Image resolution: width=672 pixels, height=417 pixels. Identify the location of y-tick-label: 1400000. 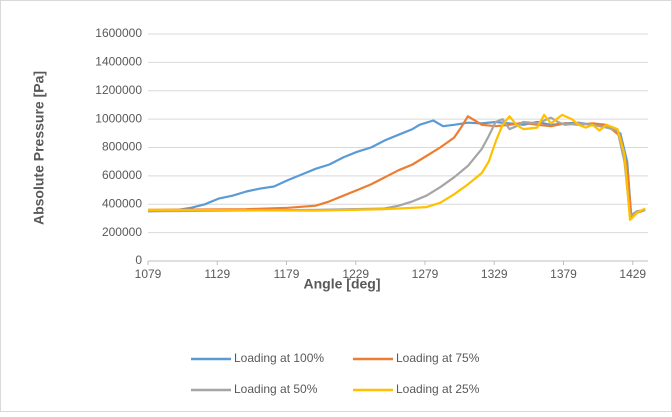
(118, 62).